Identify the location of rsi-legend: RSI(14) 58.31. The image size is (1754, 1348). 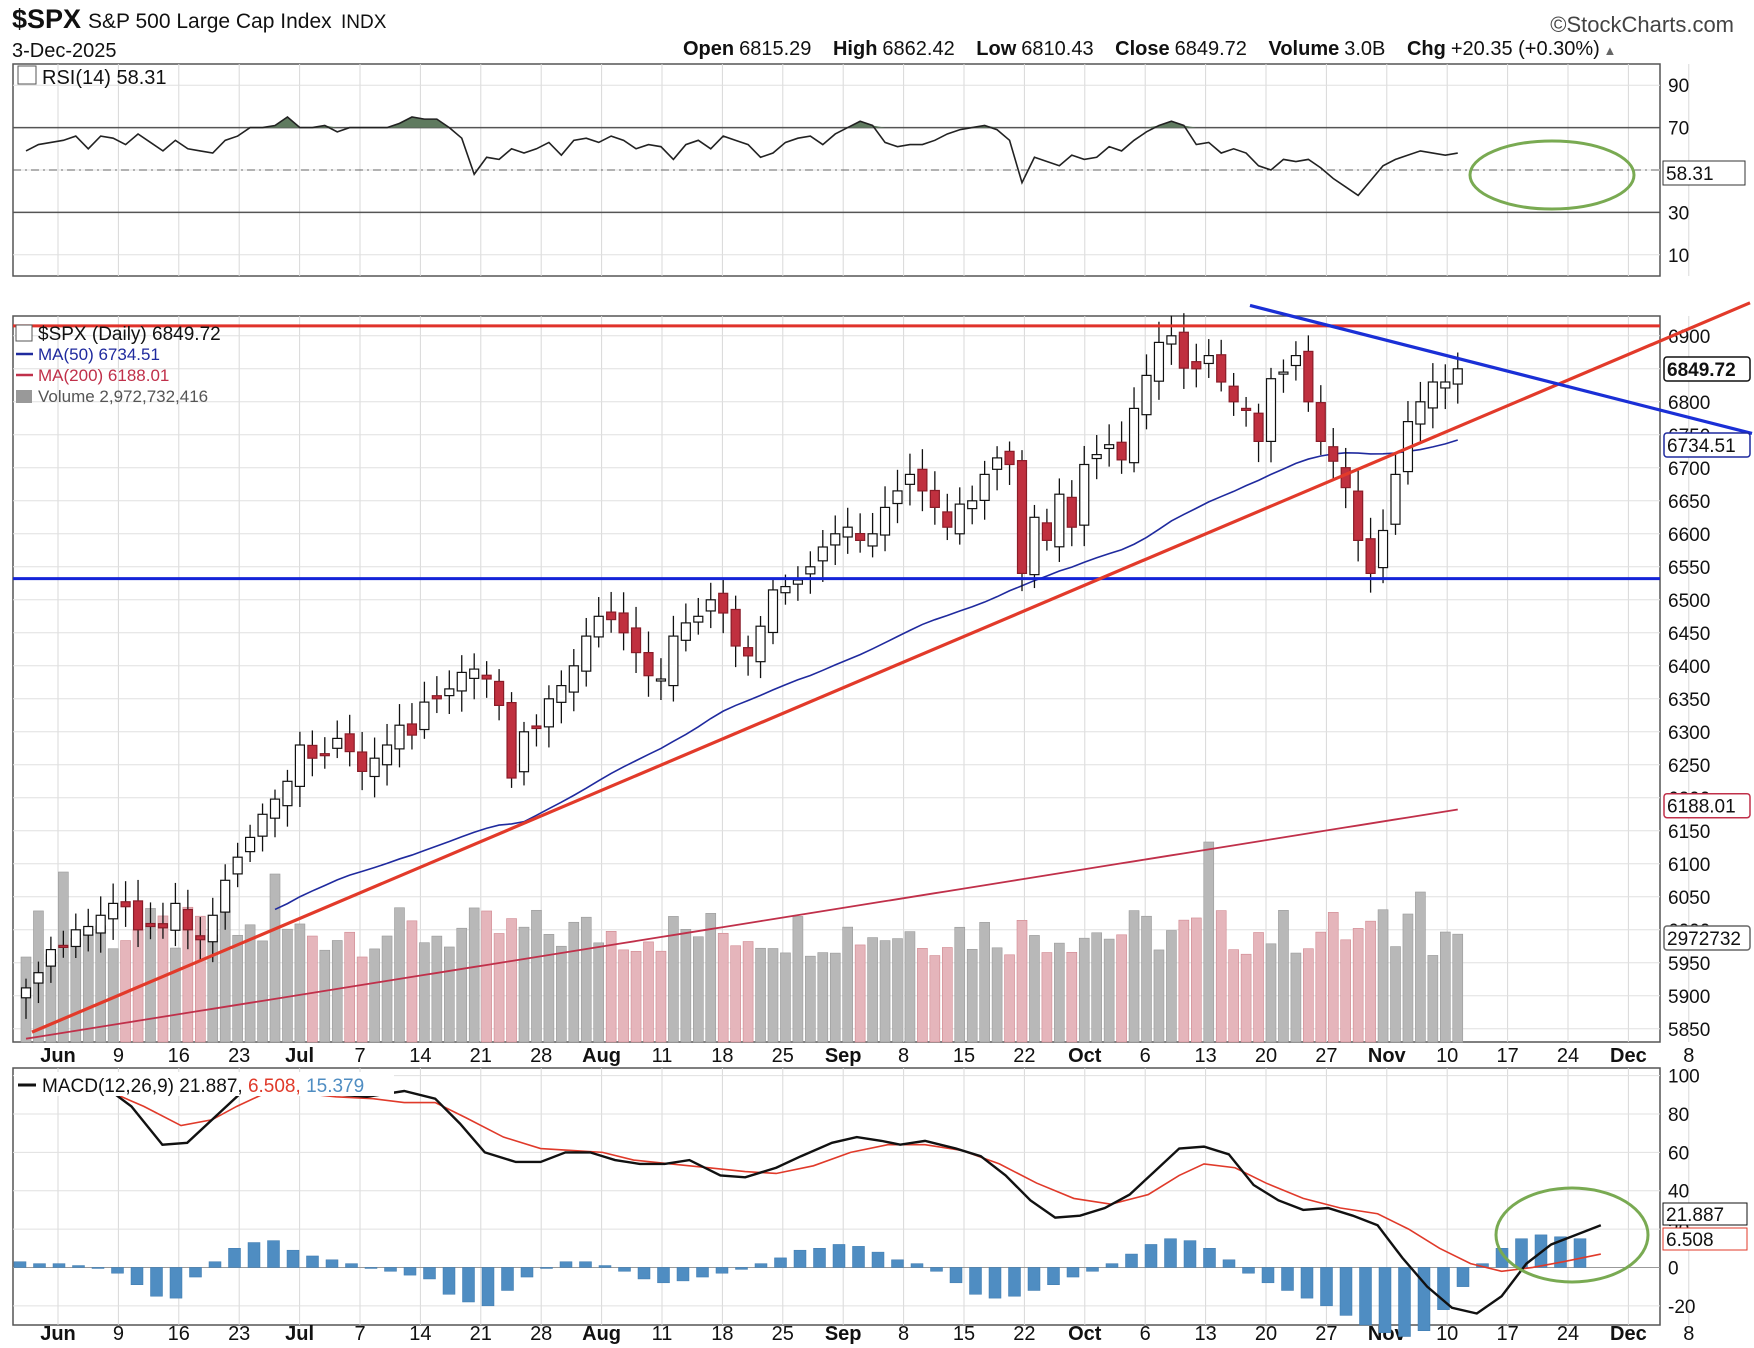
(104, 78).